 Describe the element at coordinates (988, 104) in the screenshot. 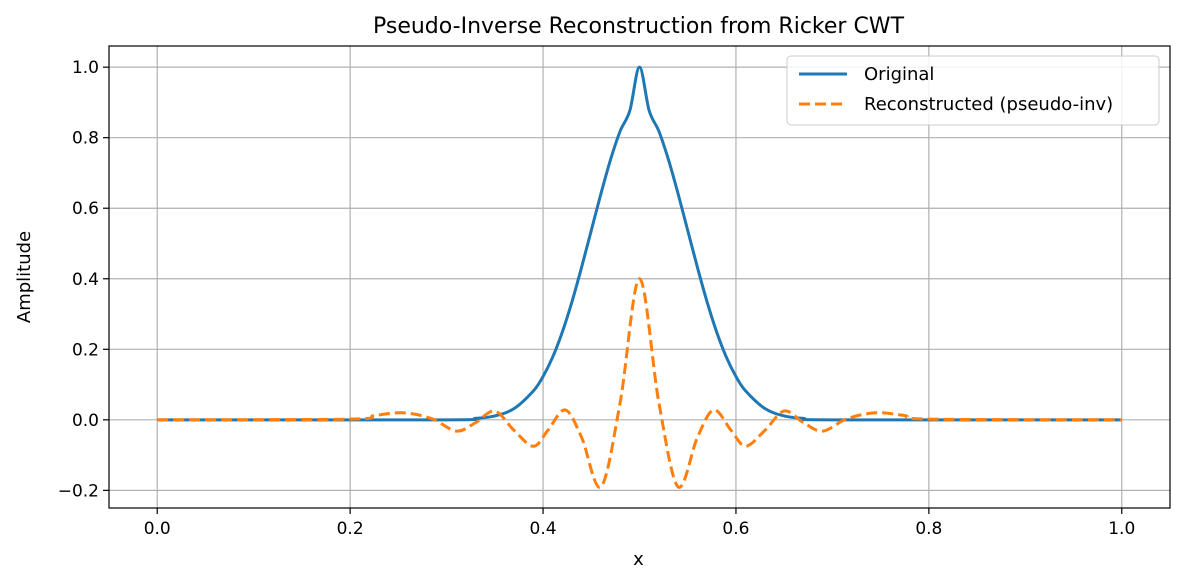

I see `legend-label-reconstructed: Reconstructed (pseudo-inv)` at that location.